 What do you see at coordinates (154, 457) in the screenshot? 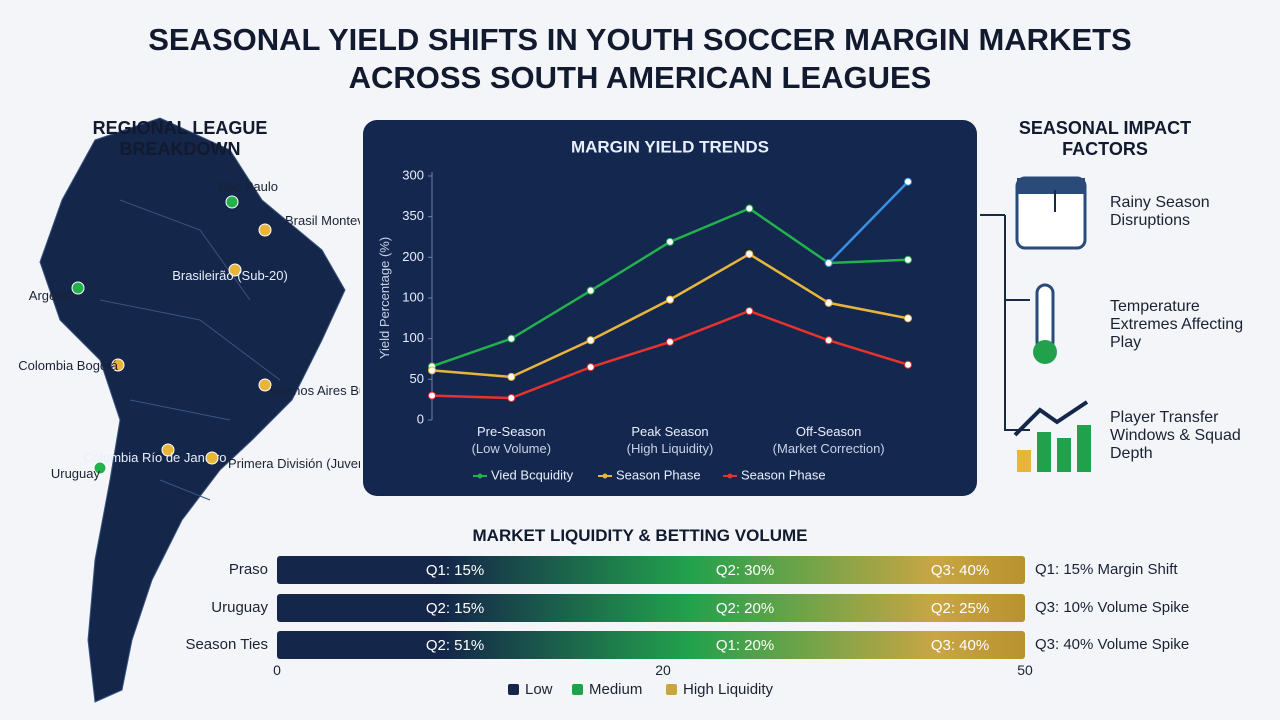
I see `map-label: Colombia Río de Janeiro` at bounding box center [154, 457].